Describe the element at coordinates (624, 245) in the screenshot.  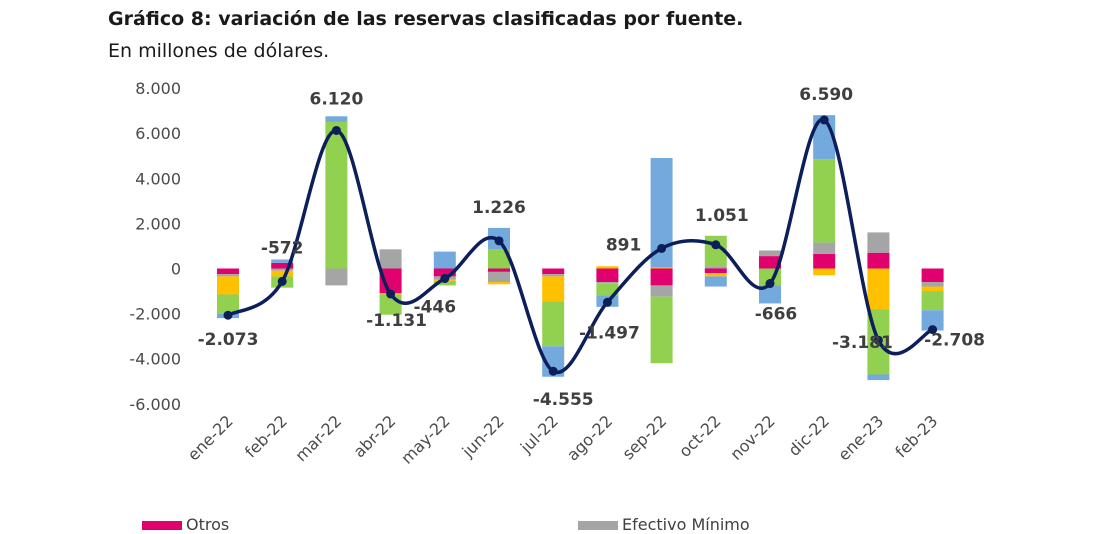
I see `data-label: 891` at that location.